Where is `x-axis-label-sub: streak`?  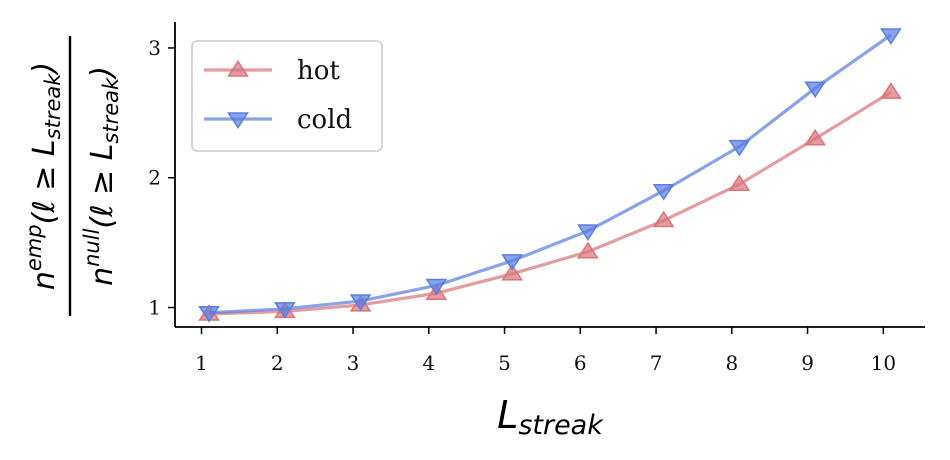 x-axis-label-sub: streak is located at coordinates (561, 425).